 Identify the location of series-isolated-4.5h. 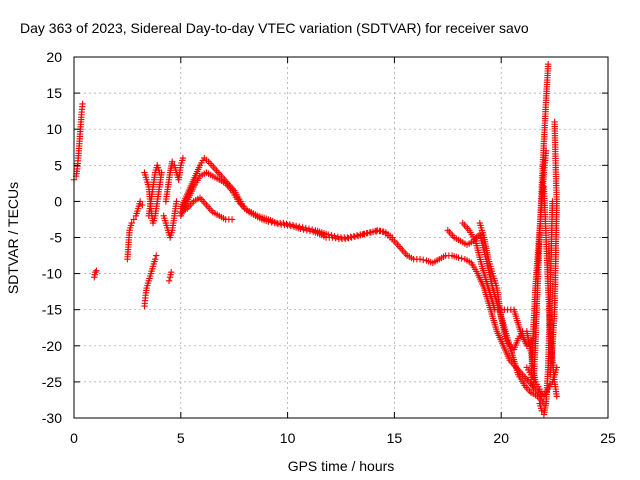
(170, 276).